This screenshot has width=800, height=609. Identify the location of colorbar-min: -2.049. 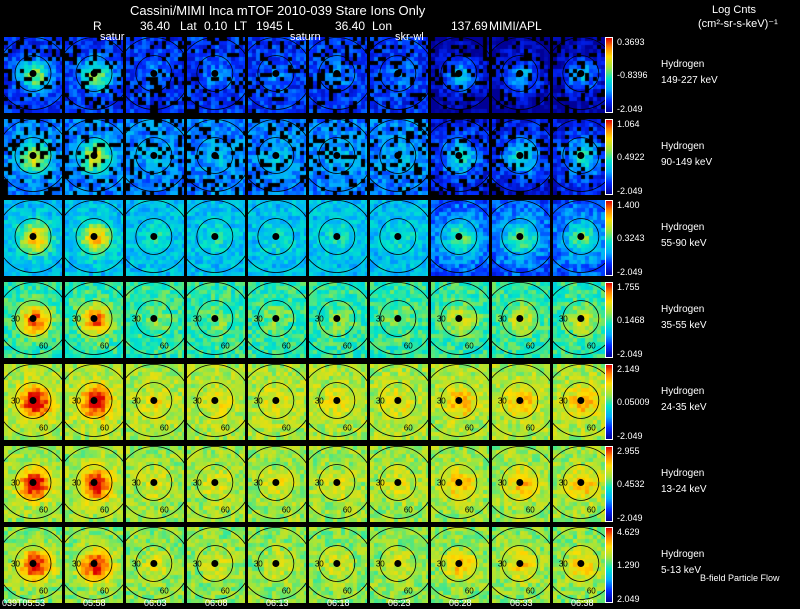
(630, 436).